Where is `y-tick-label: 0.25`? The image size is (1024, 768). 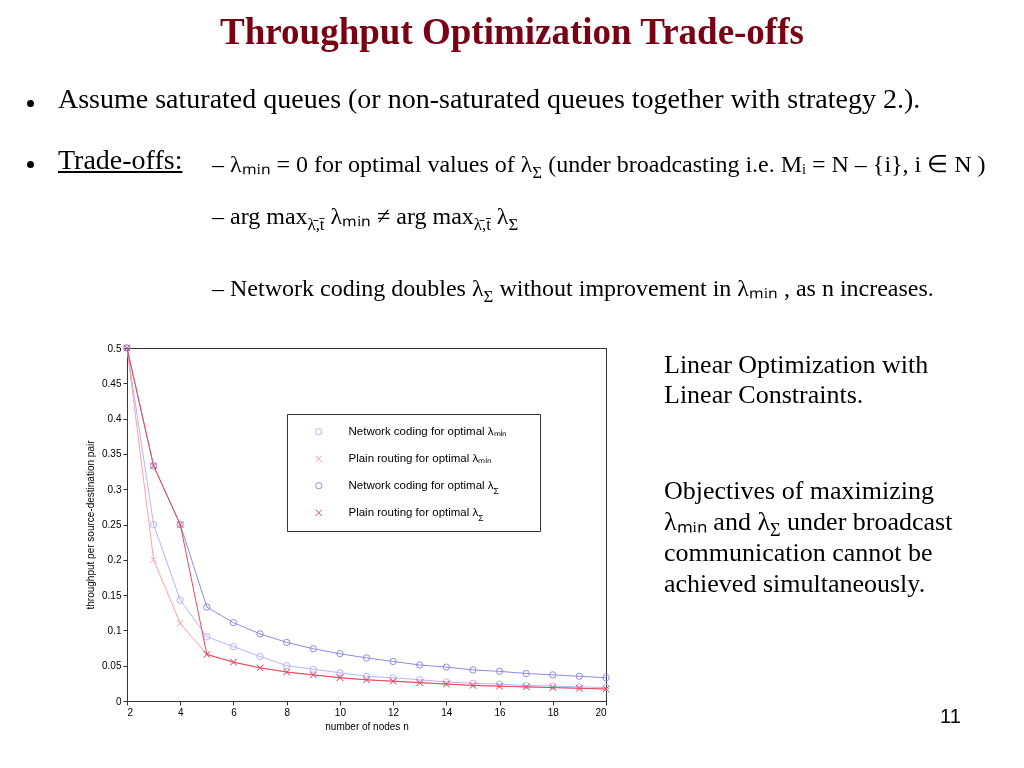 y-tick-label: 0.25 is located at coordinates (112, 524).